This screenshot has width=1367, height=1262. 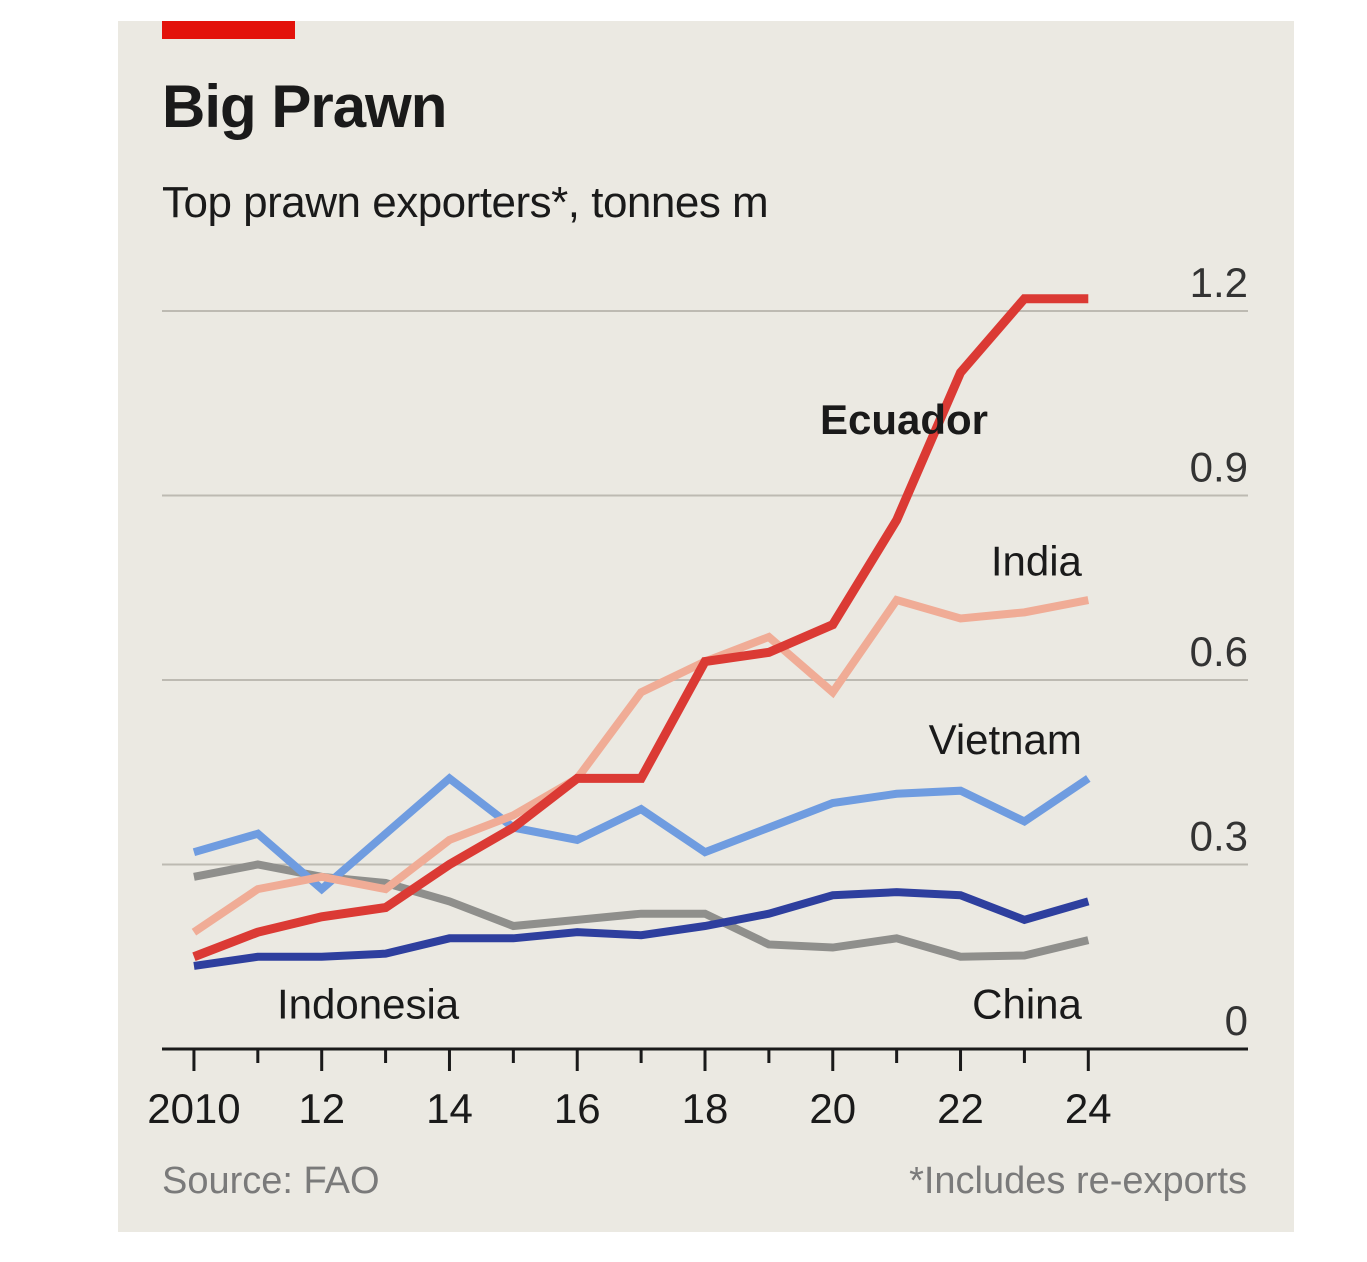 I want to click on y-tick-label: 0.6, so click(x=1219, y=651).